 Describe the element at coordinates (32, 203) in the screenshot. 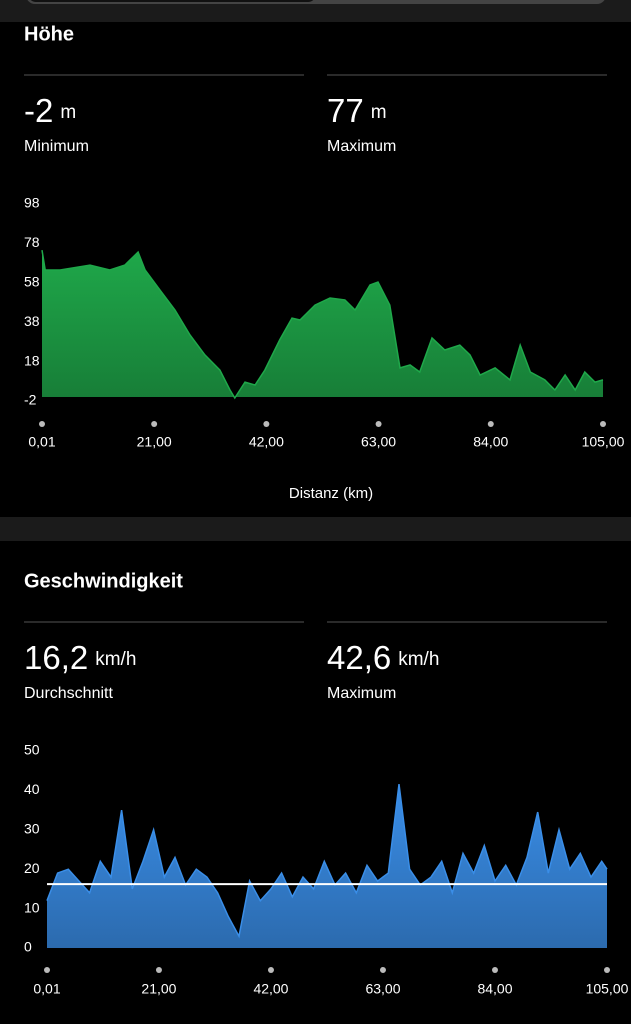

I see `y-tick-label: 98` at that location.